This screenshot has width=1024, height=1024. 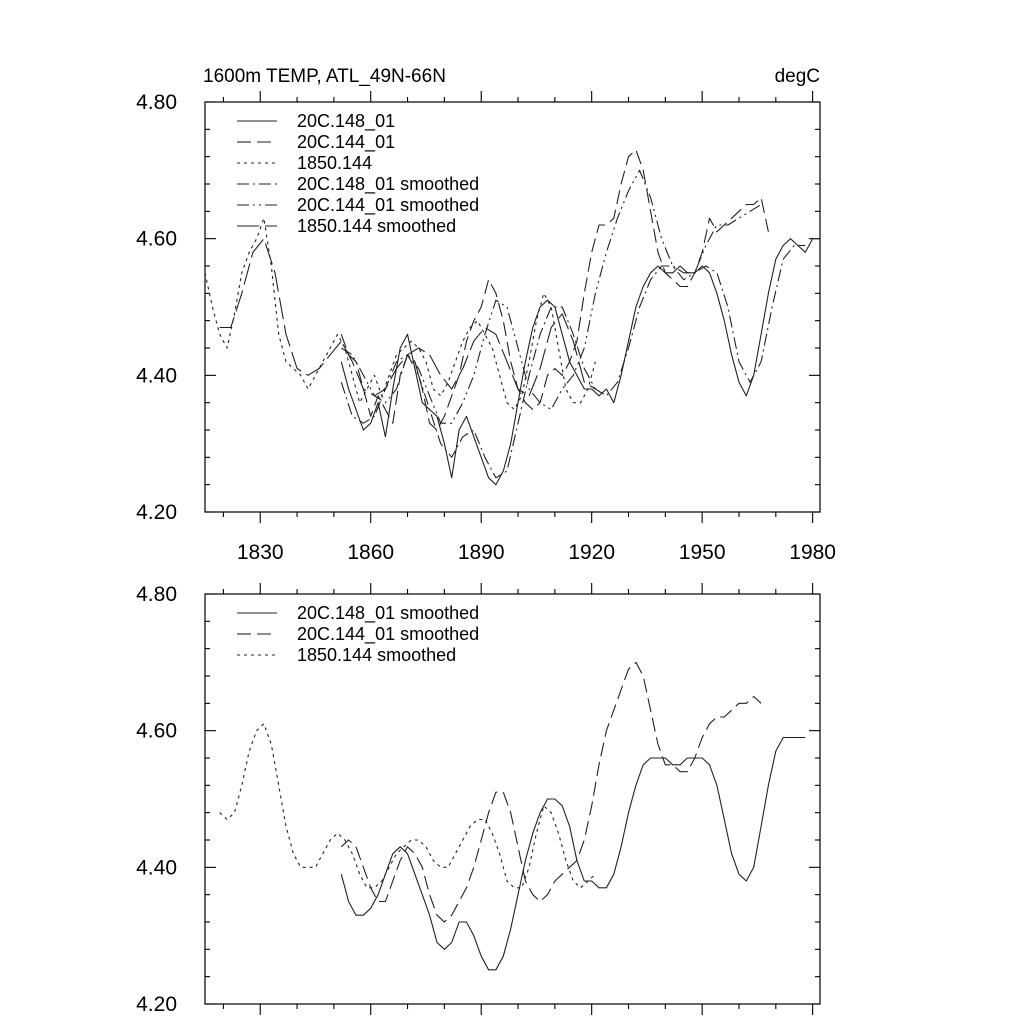 I want to click on top-x-tick-label: 1980, so click(x=812, y=552).